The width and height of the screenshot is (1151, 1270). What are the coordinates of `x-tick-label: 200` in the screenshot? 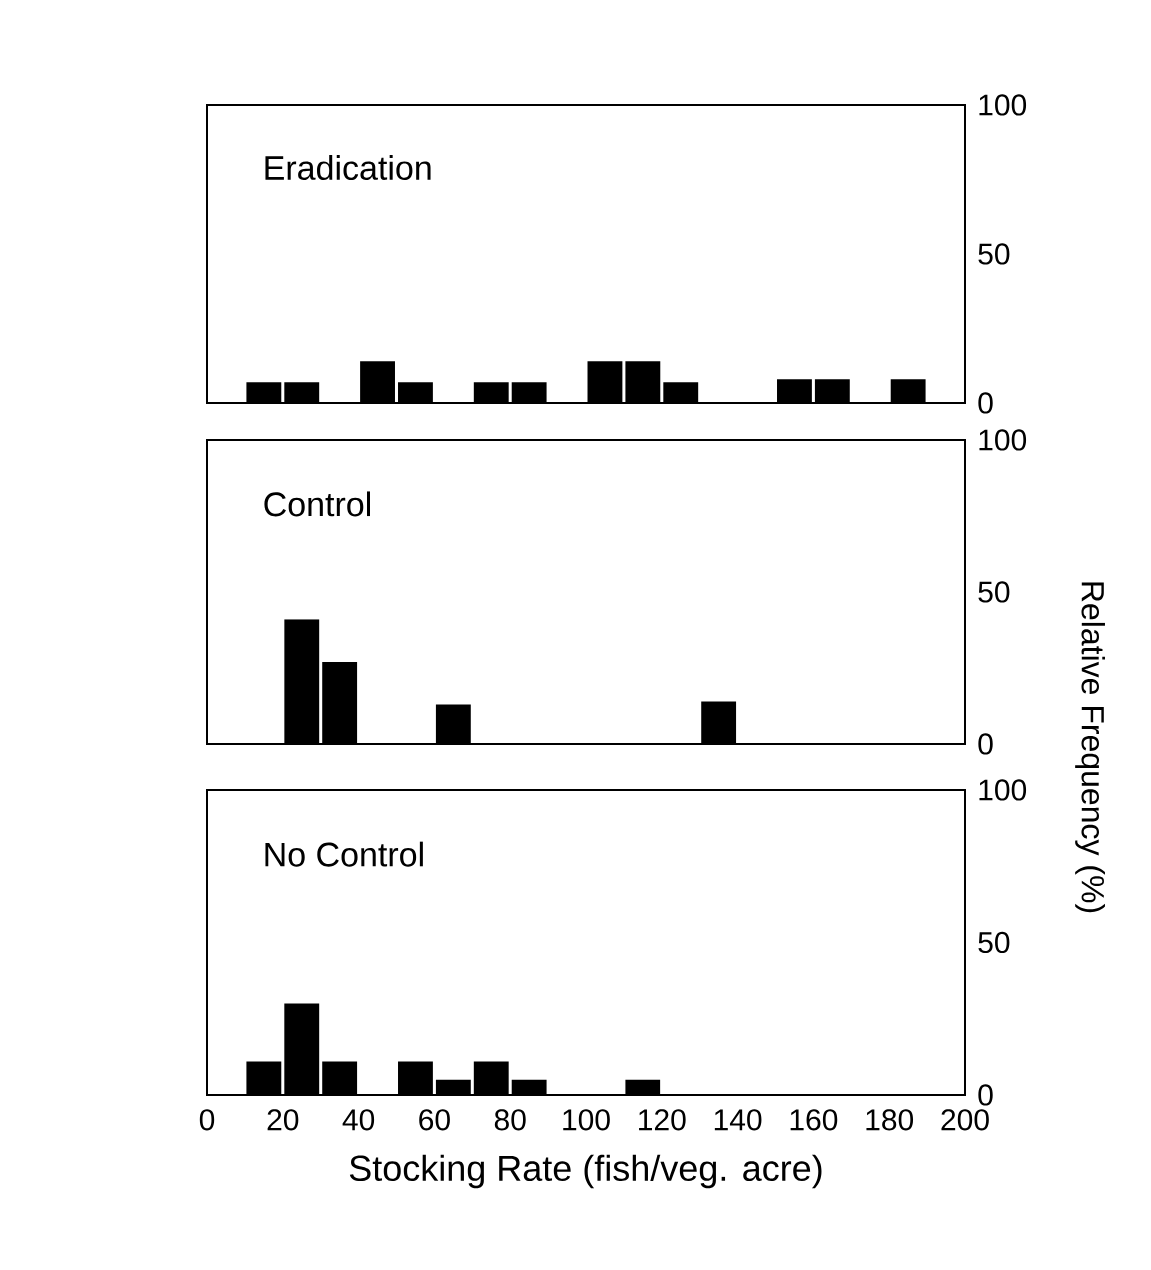 It's located at (965, 1120).